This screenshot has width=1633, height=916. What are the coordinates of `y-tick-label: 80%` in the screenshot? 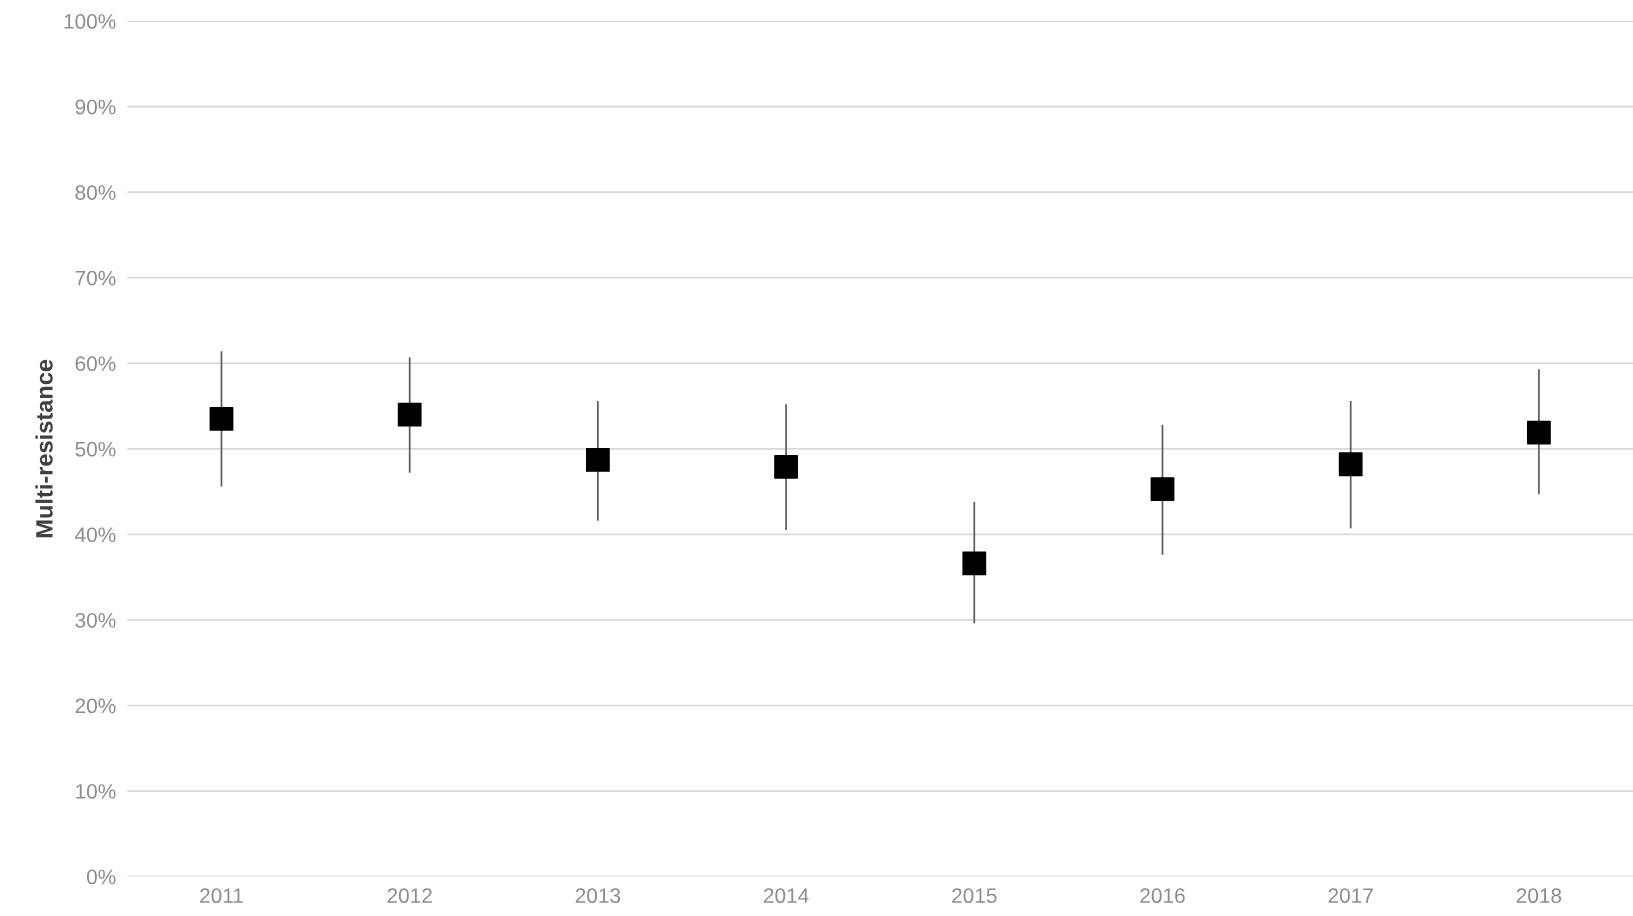 It's located at (95, 192).